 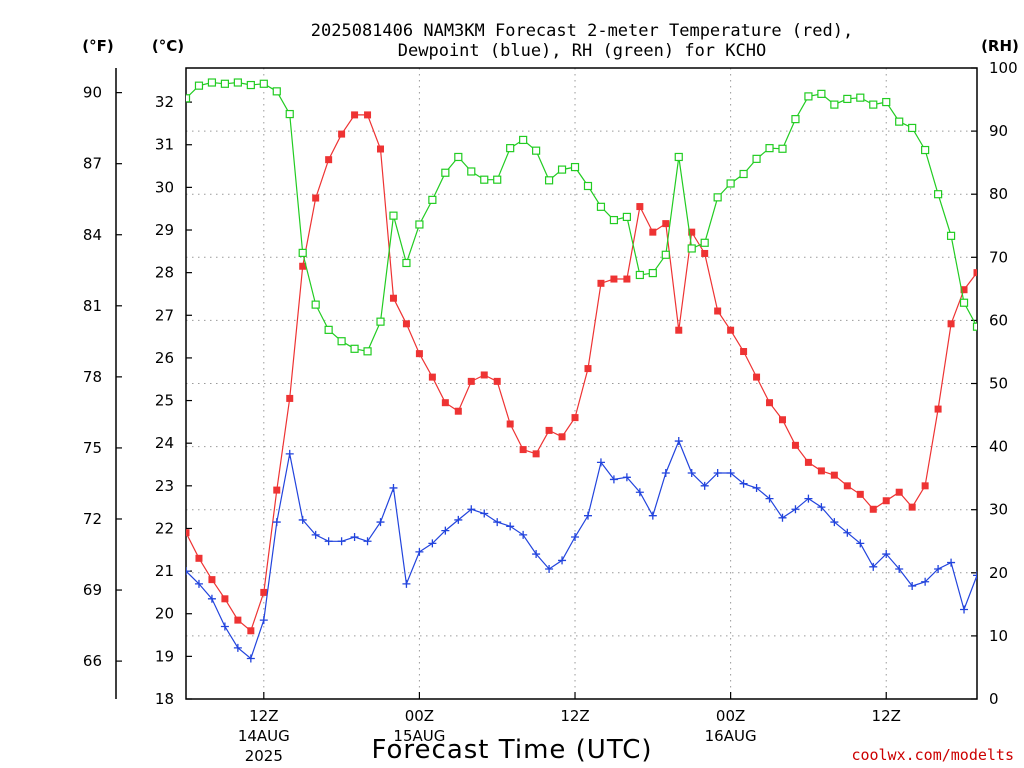 What do you see at coordinates (994, 699) in the screenshot?
I see `rh-tick-label: 0` at bounding box center [994, 699].